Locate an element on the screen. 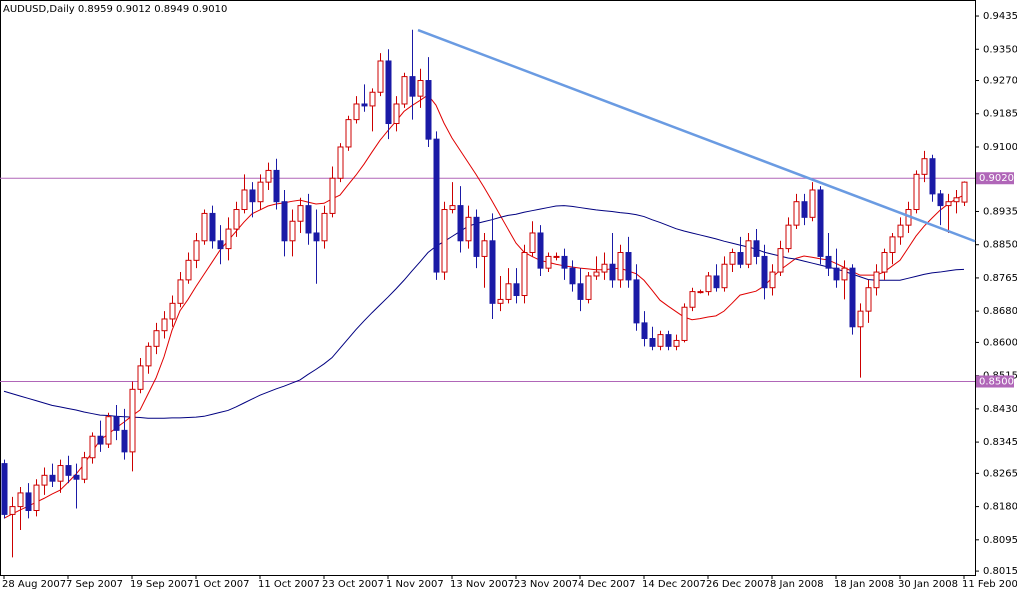 This screenshot has height=595, width=1017. x-tick-label: 7 Sep 2007 is located at coordinates (94, 584).